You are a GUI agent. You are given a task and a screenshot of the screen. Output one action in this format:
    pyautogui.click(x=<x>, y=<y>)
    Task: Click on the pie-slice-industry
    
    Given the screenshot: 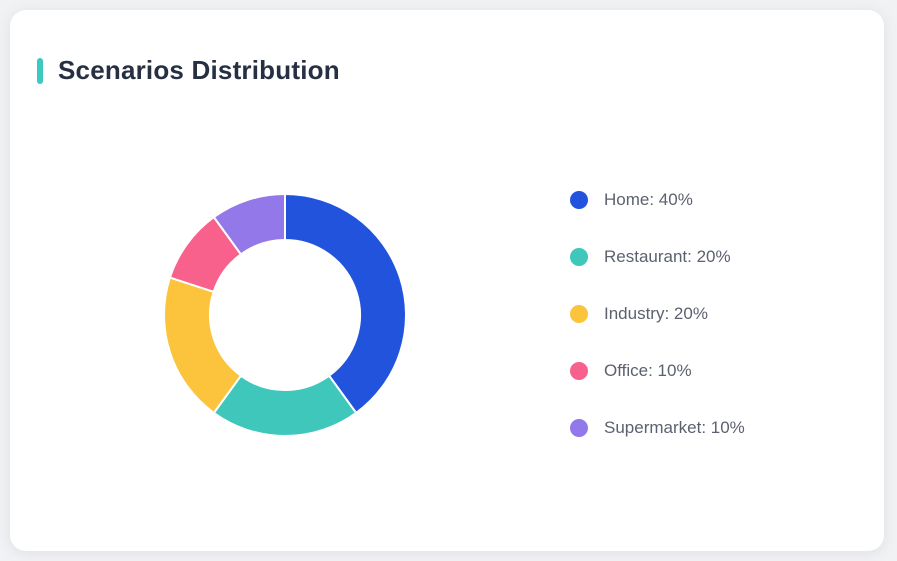 What is the action you would take?
    pyautogui.click(x=202, y=345)
    